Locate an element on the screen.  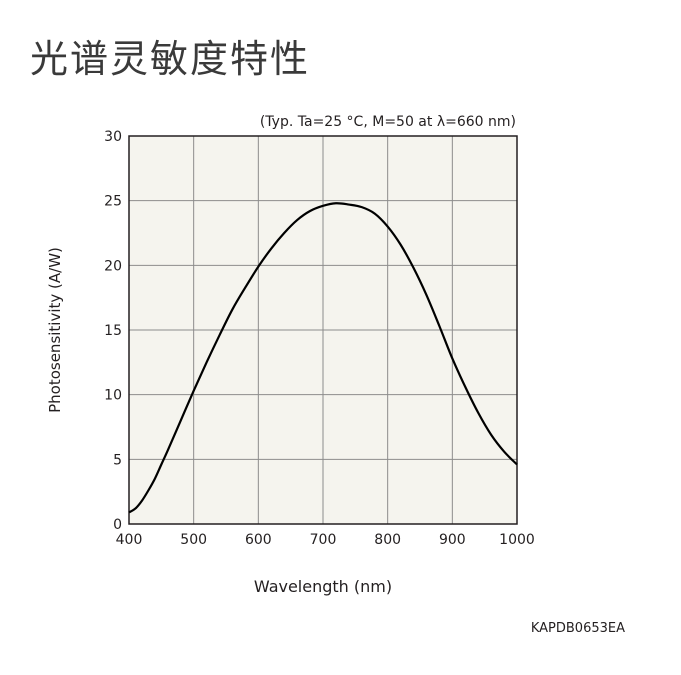
y-tick-label: 0 is located at coordinates (117, 525).